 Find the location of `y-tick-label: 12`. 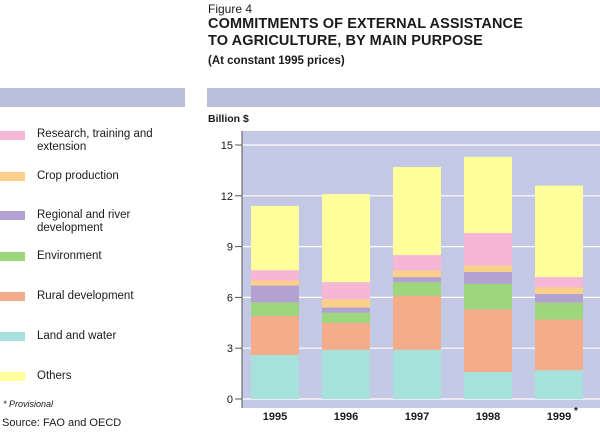

y-tick-label: 12 is located at coordinates (227, 197).